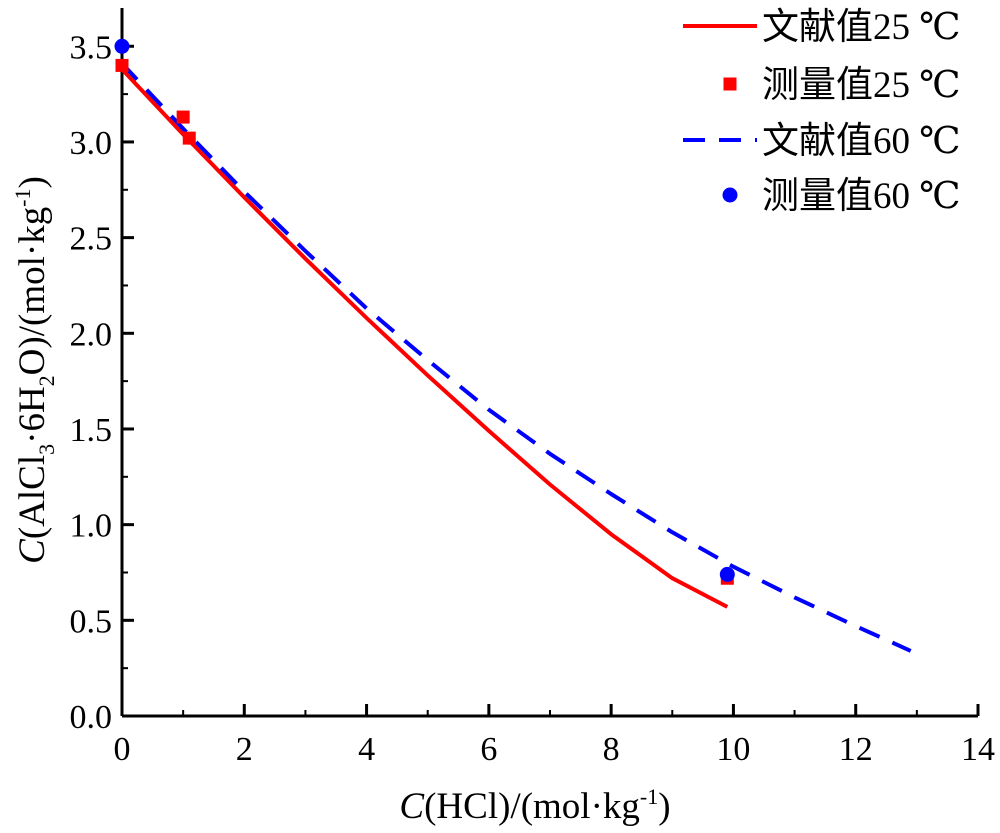 The width and height of the screenshot is (1000, 833). I want to click on y-tick-label: 3.0, so click(91, 143).